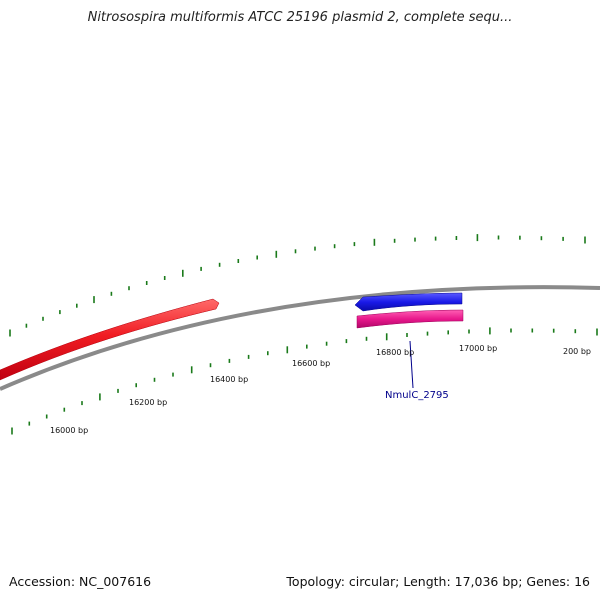 The image size is (600, 600). Describe the element at coordinates (229, 379) in the screenshot. I see `tick-label-16400: 16400 bp` at that location.